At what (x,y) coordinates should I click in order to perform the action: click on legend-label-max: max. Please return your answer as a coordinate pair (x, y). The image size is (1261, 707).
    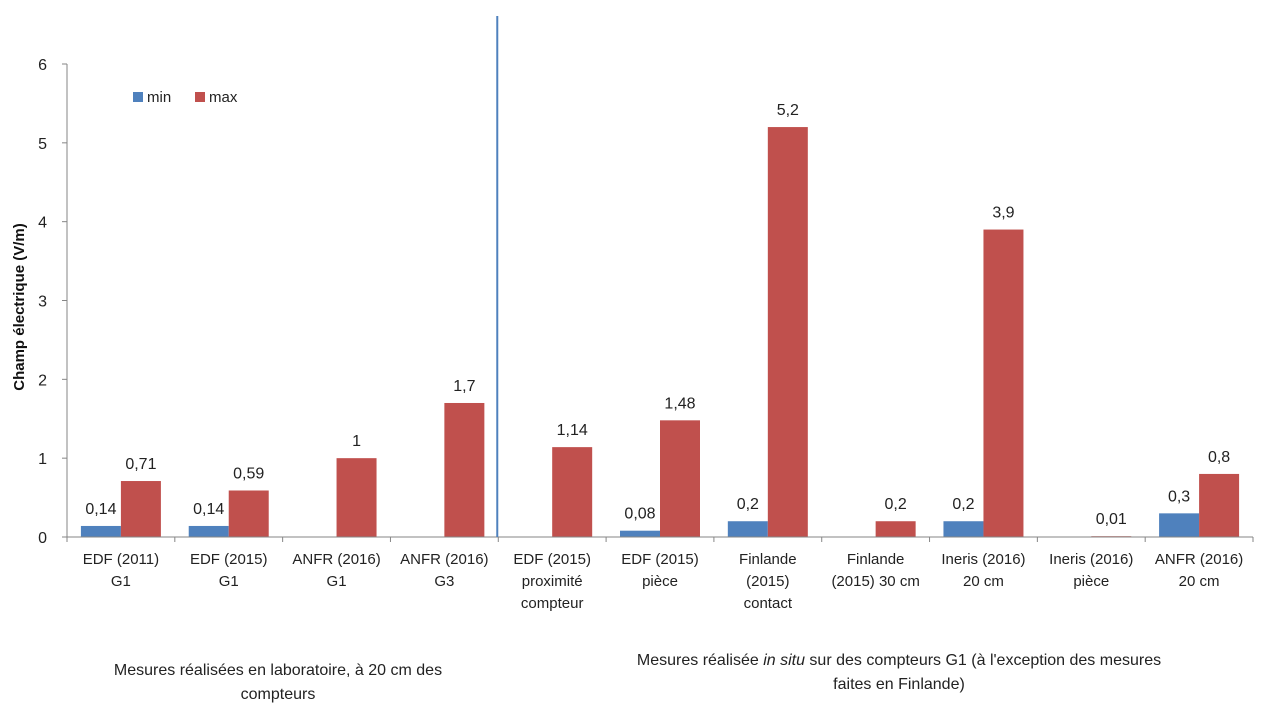
    Looking at the image, I should click on (223, 97).